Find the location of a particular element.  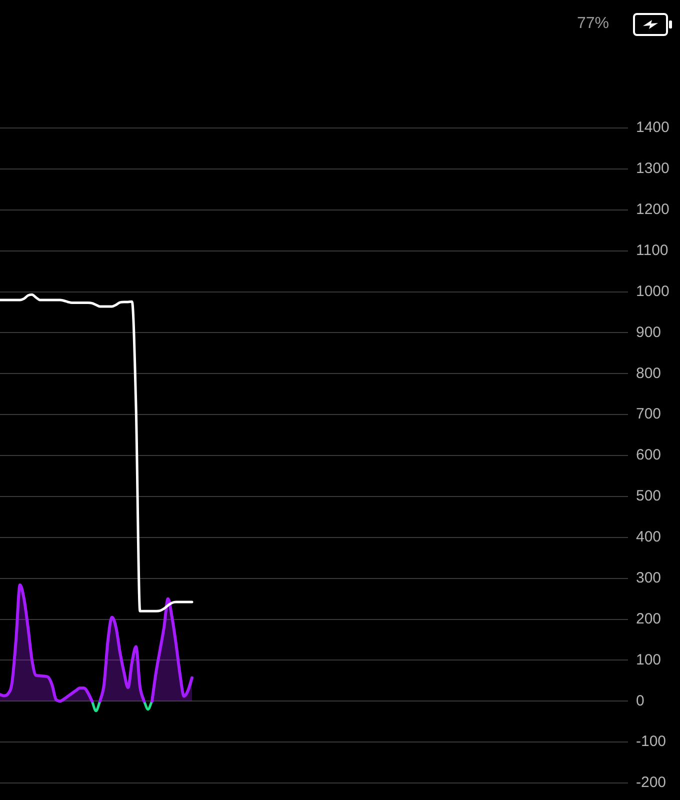

y-tick-label: 400 is located at coordinates (649, 537).